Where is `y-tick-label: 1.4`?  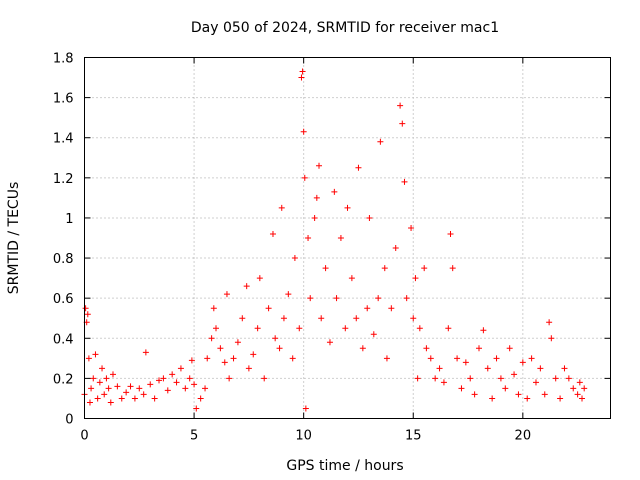
y-tick-label: 1.4 is located at coordinates (63, 139).